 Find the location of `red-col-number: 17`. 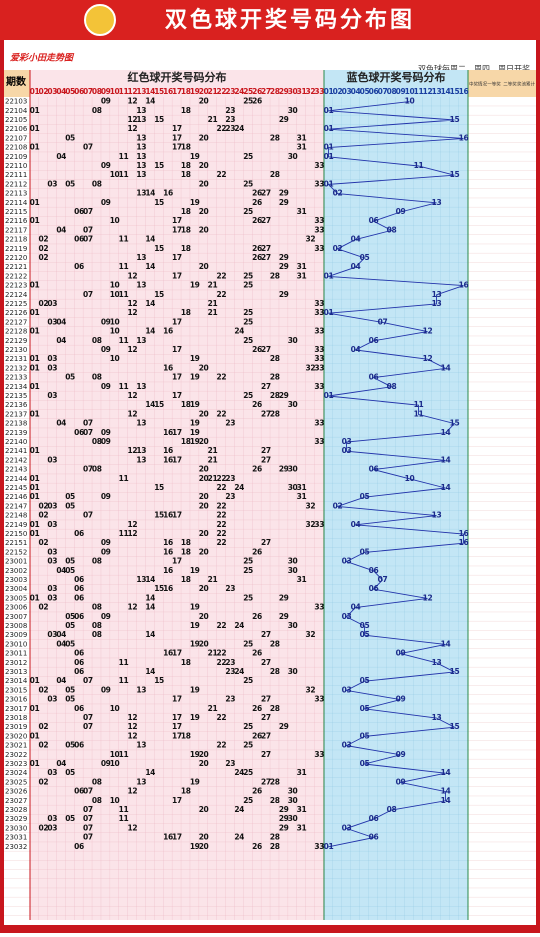

red-col-number: 17 is located at coordinates (177, 91).